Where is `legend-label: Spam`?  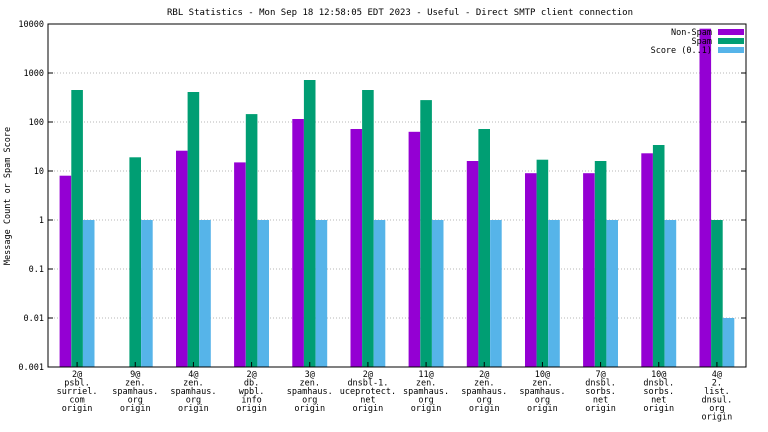 legend-label: Spam is located at coordinates (702, 42).